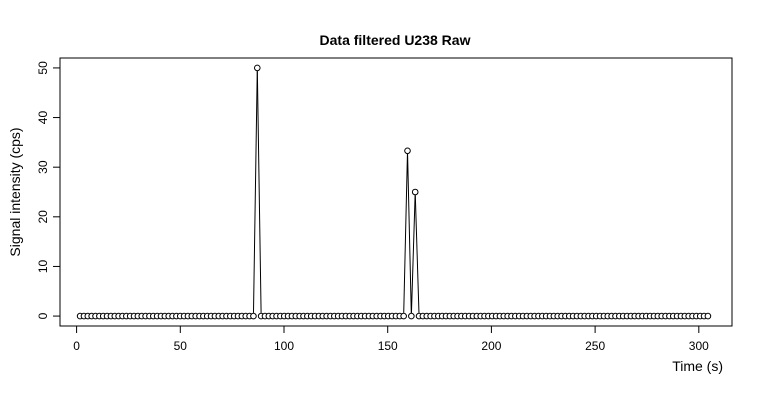 The image size is (760, 400). I want to click on x-ticks: 0 50 100 150 200 250 300, so click(391, 339).